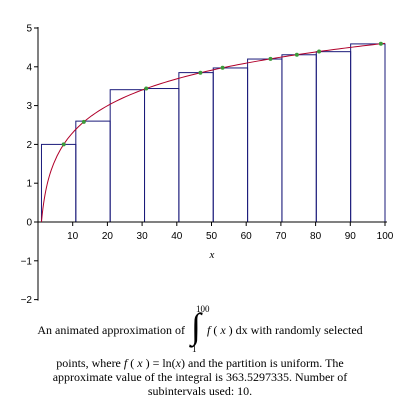  I want to click on y-tick-label: 4, so click(29, 67).